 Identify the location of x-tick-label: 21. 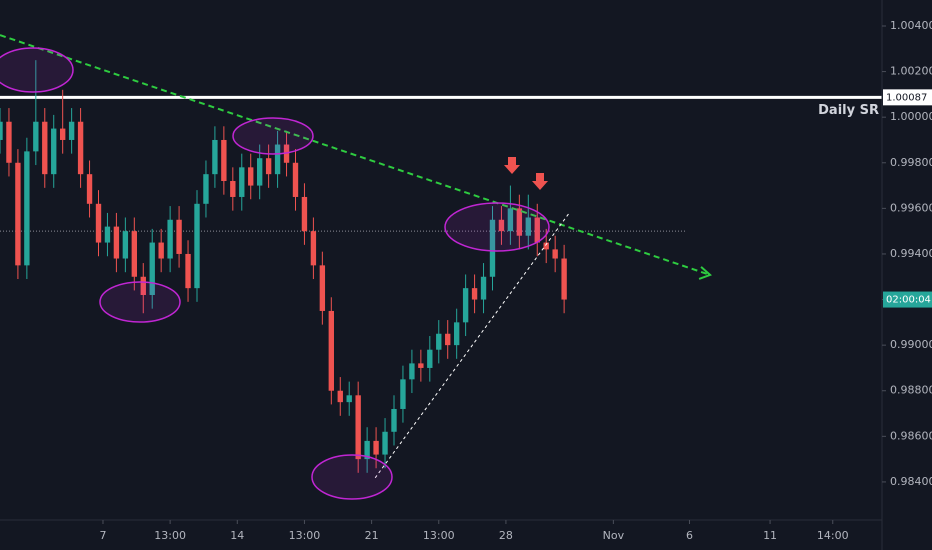
(372, 535).